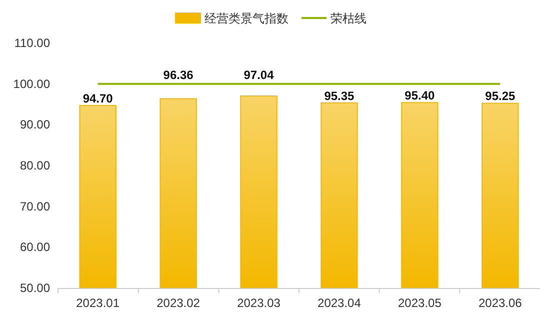 The image size is (555, 322). I want to click on data-label: 95.25, so click(500, 96).